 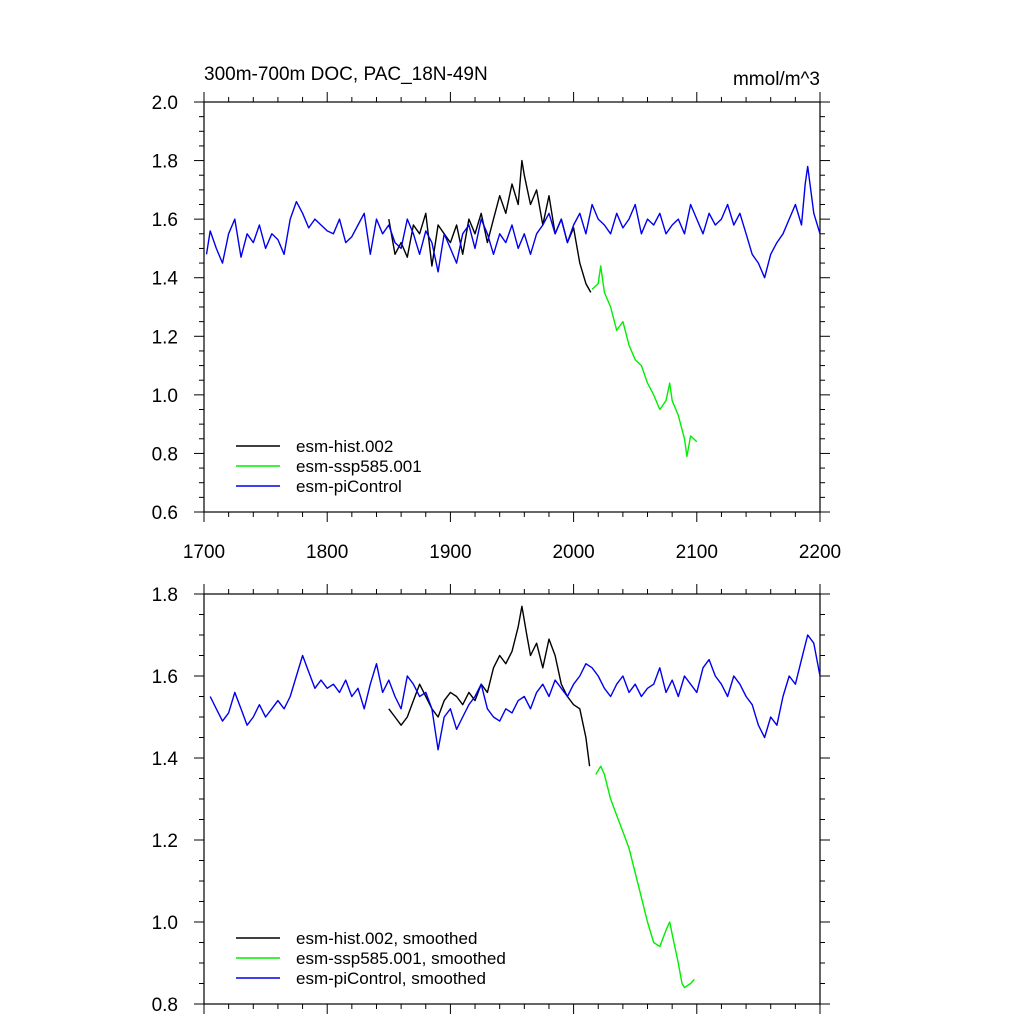 I want to click on top-y-tick-label: 1.2, so click(x=165, y=337).